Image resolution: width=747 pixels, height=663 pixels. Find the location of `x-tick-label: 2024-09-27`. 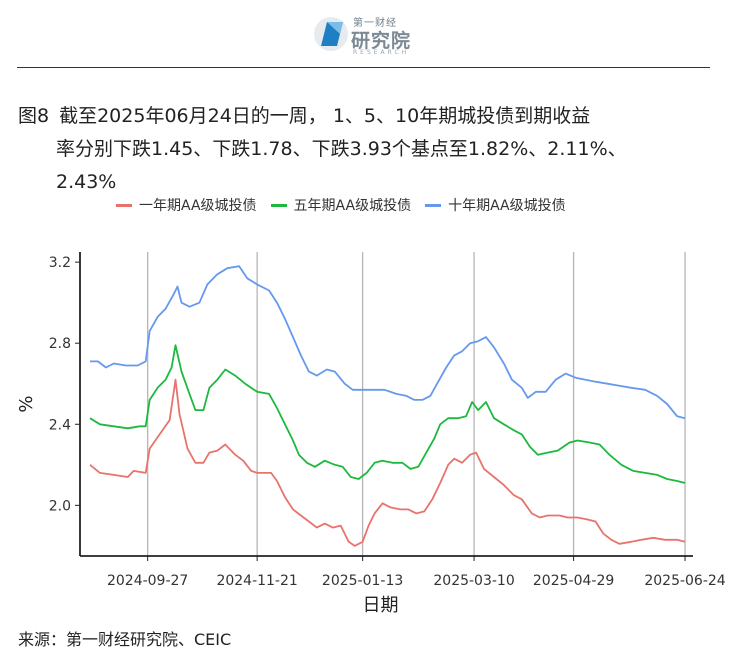

x-tick-label: 2024-09-27 is located at coordinates (147, 581).